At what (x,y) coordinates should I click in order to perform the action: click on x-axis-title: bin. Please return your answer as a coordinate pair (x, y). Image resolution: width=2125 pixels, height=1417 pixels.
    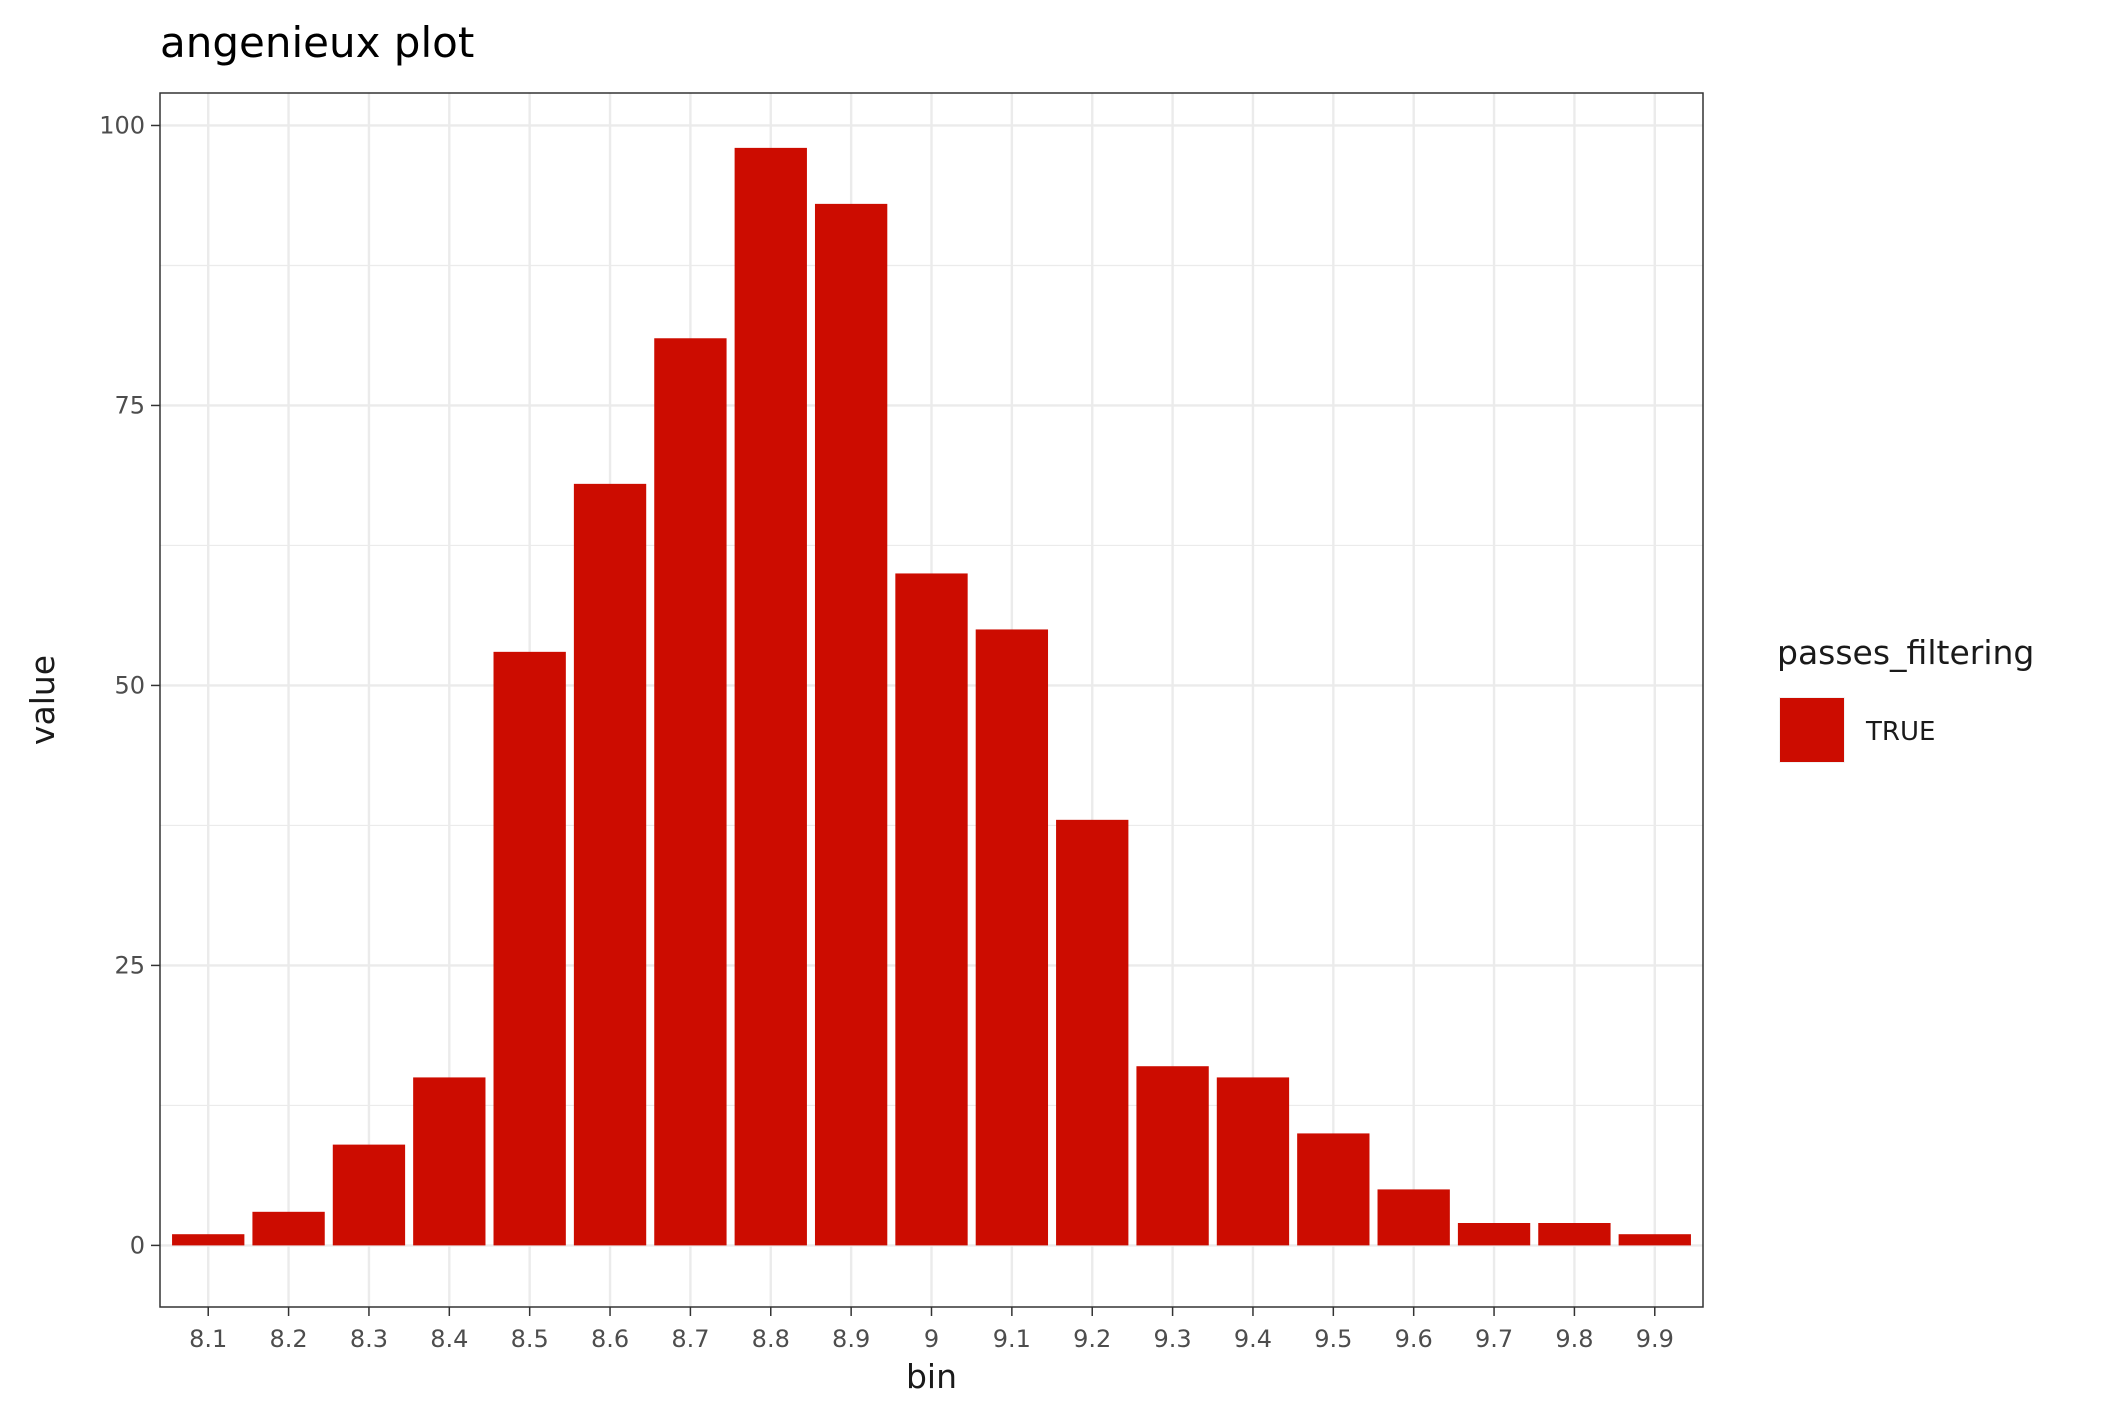
    Looking at the image, I should click on (931, 1376).